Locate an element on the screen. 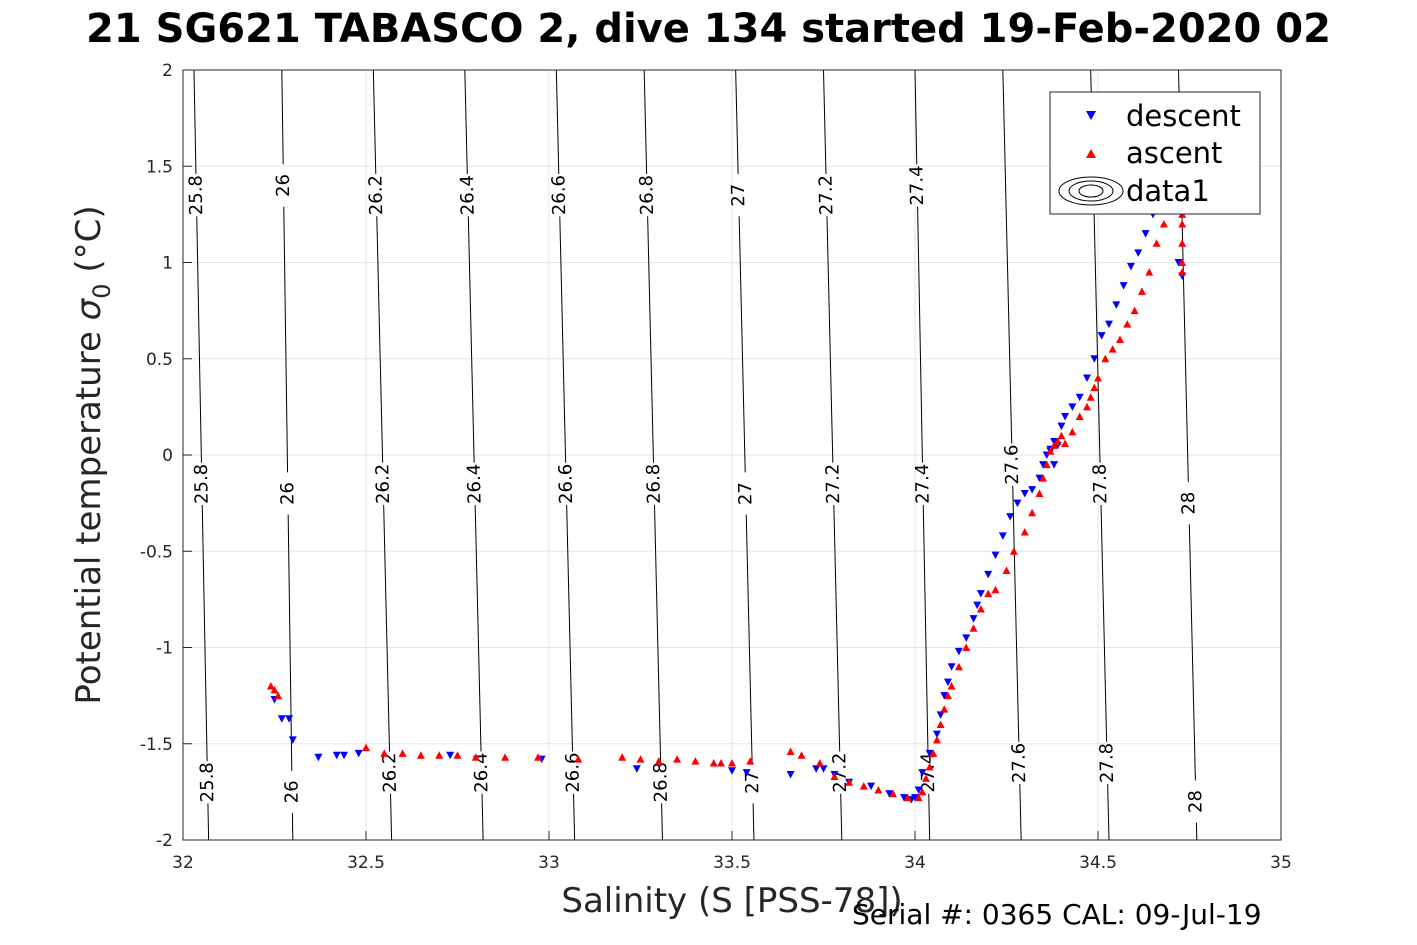 The height and width of the screenshot is (945, 1417). contour-label: 27.8 is located at coordinates (1107, 763).